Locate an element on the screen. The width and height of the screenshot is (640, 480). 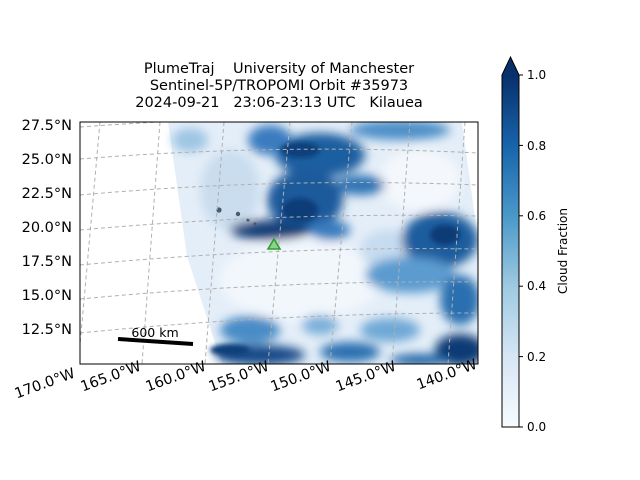
scale-bar-label: 600 km is located at coordinates (154, 332).